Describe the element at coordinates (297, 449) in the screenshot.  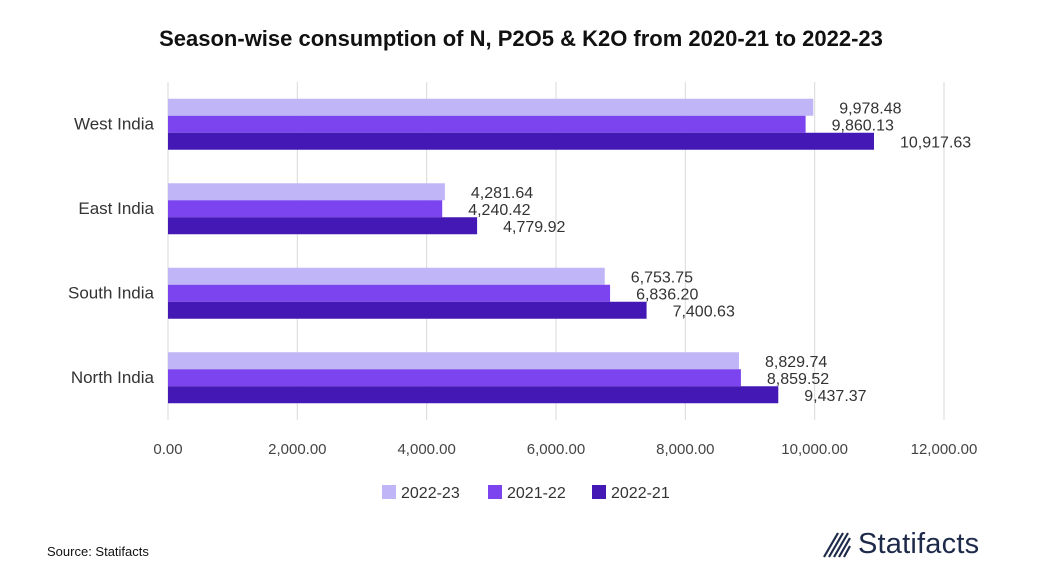
I see `x-tick-label: 2,000.00` at that location.